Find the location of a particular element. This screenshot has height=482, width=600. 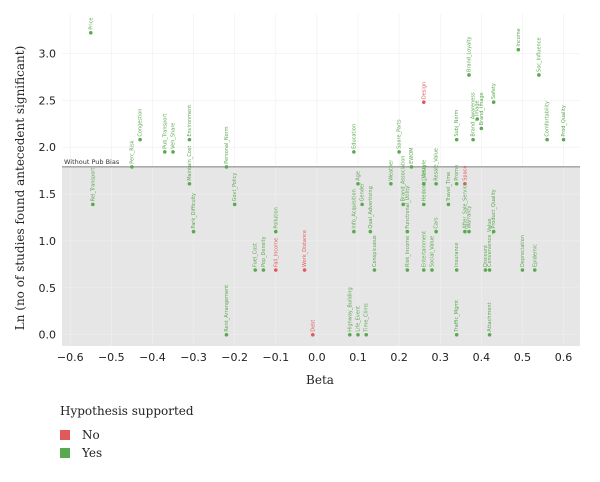

data-point-label: Safety is located at coordinates (494, 91).